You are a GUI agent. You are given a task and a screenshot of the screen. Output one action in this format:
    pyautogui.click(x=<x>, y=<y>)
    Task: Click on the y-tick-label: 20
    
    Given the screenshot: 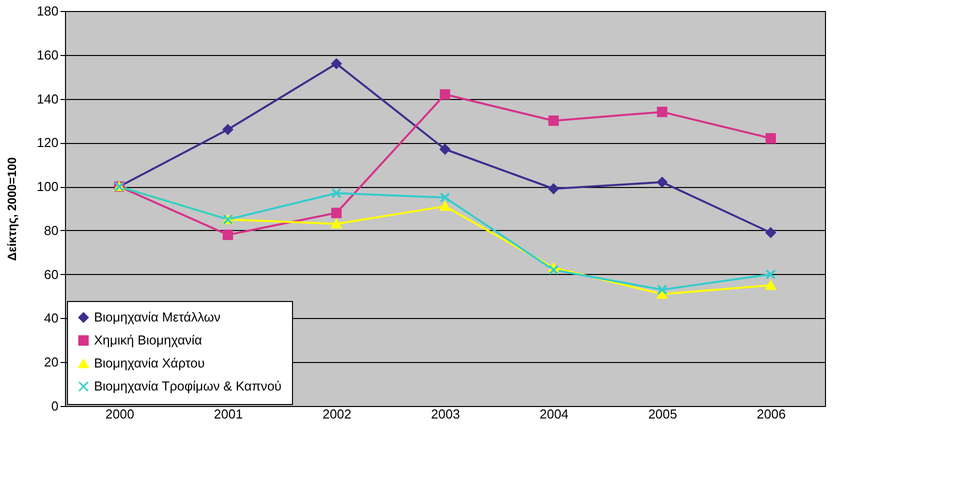 What is the action you would take?
    pyautogui.click(x=51, y=362)
    